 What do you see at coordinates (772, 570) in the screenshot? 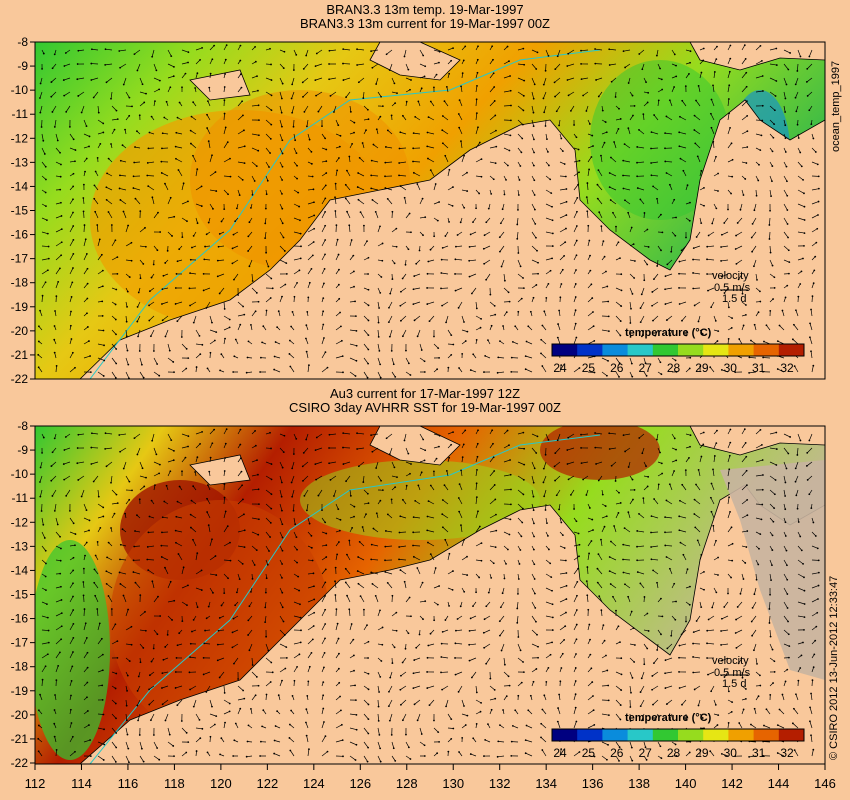
I see `bottom-cloud-patch` at bounding box center [772, 570].